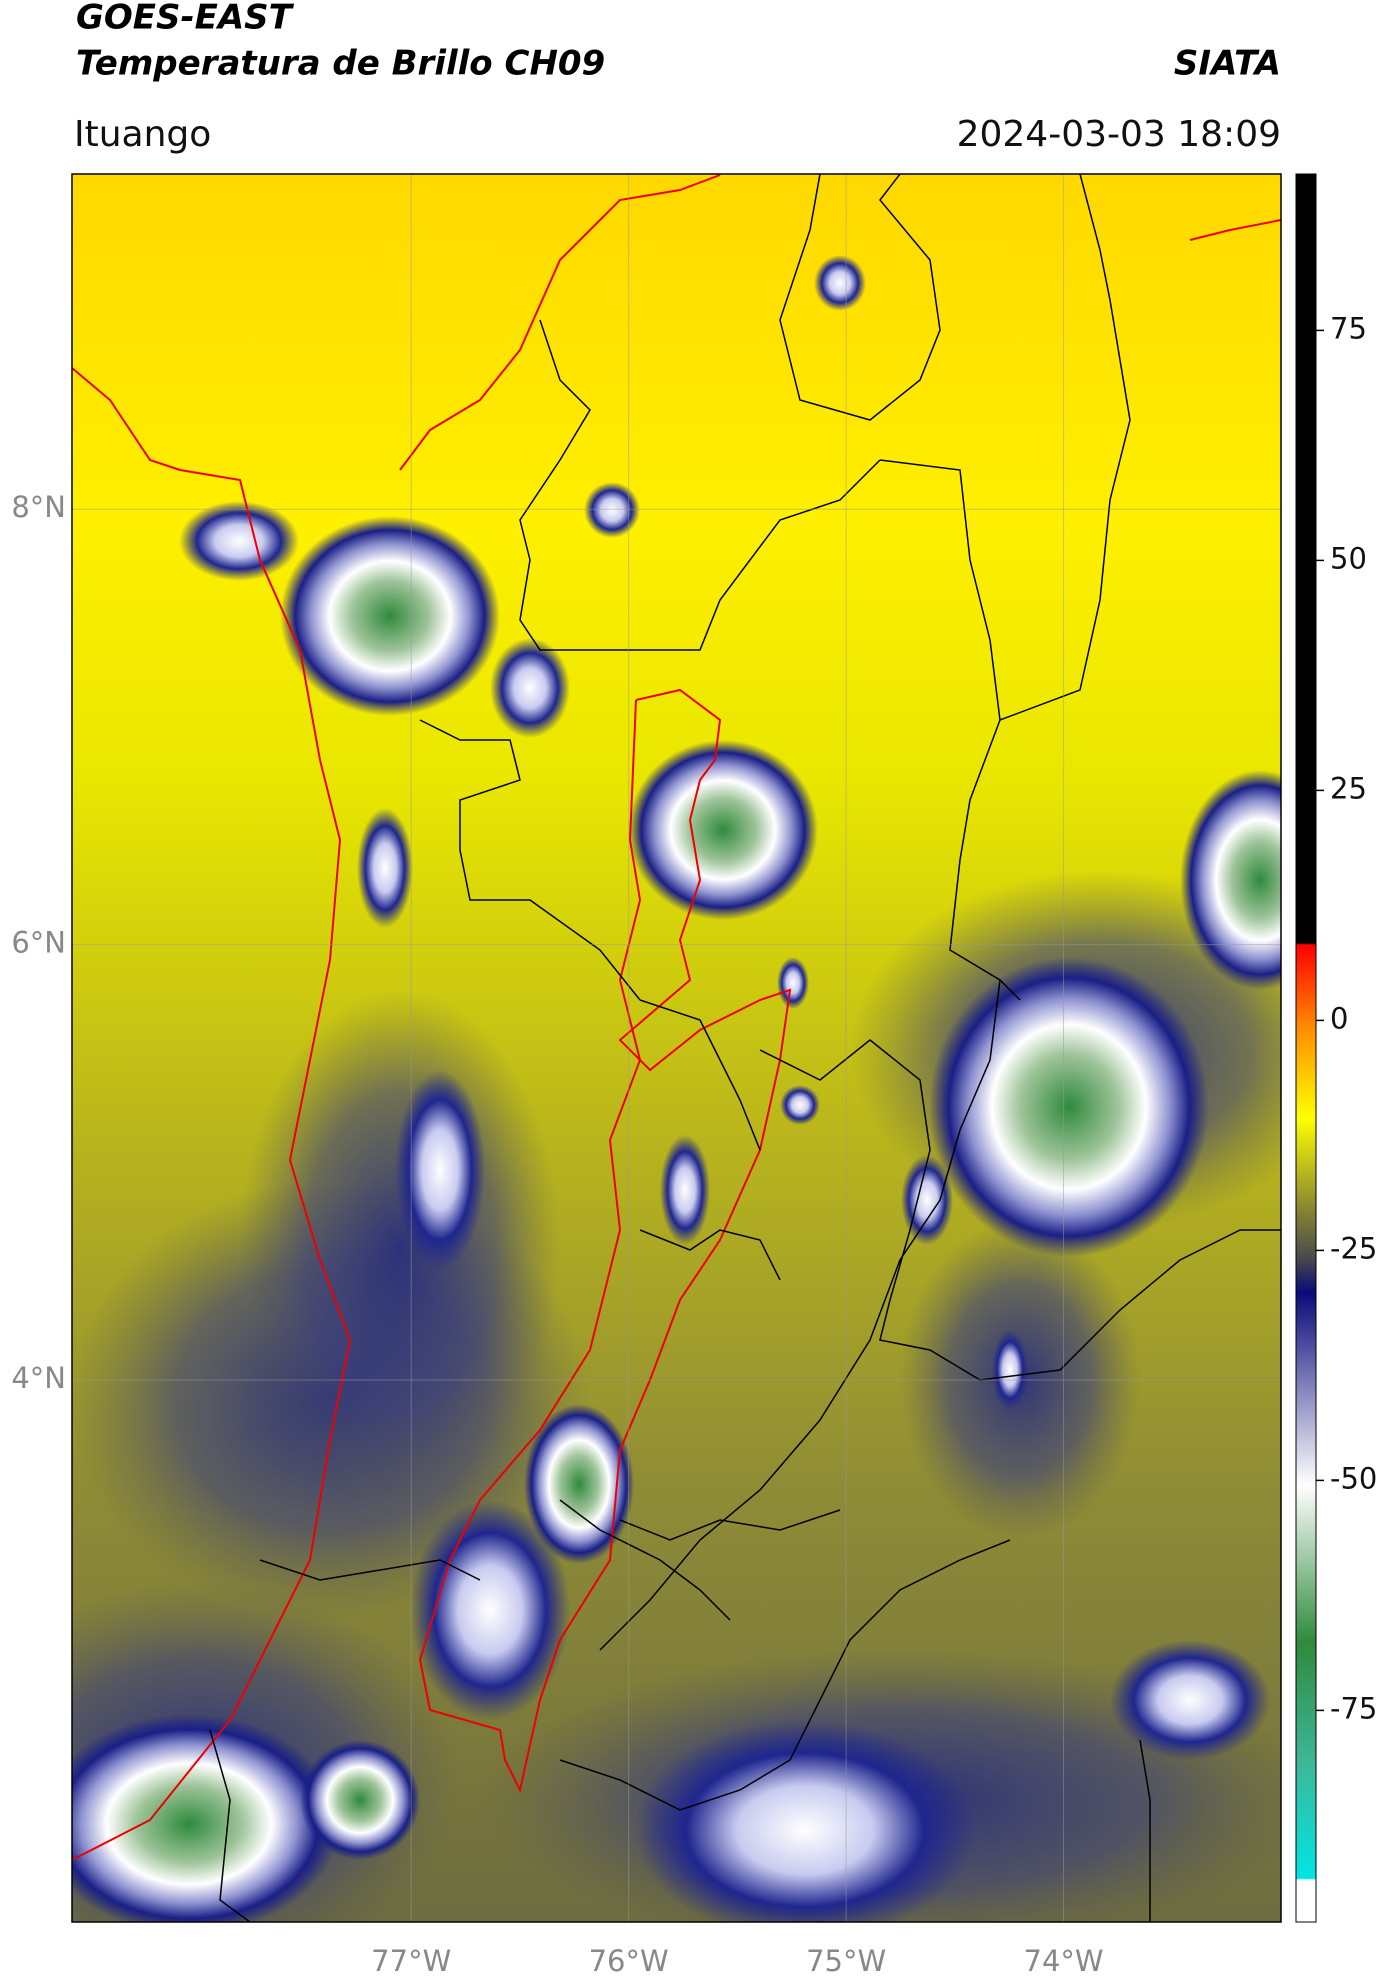 The image size is (1384, 1985). What do you see at coordinates (1353, 1708) in the screenshot?
I see `colorbar-tick-label: -75` at bounding box center [1353, 1708].